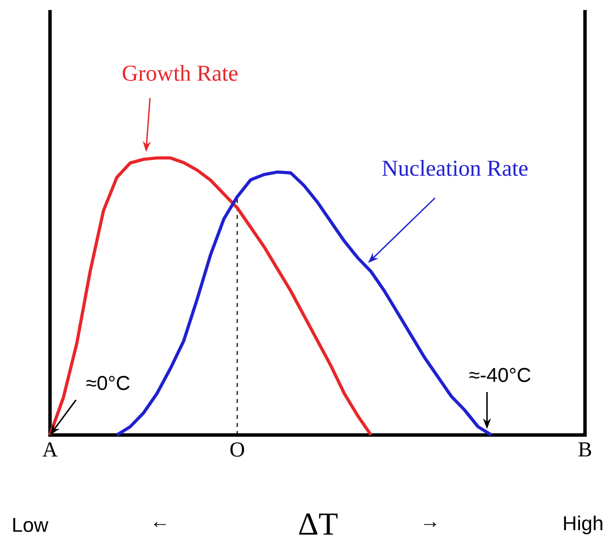  What do you see at coordinates (180, 72) in the screenshot?
I see `text: Growth Rate` at bounding box center [180, 72].